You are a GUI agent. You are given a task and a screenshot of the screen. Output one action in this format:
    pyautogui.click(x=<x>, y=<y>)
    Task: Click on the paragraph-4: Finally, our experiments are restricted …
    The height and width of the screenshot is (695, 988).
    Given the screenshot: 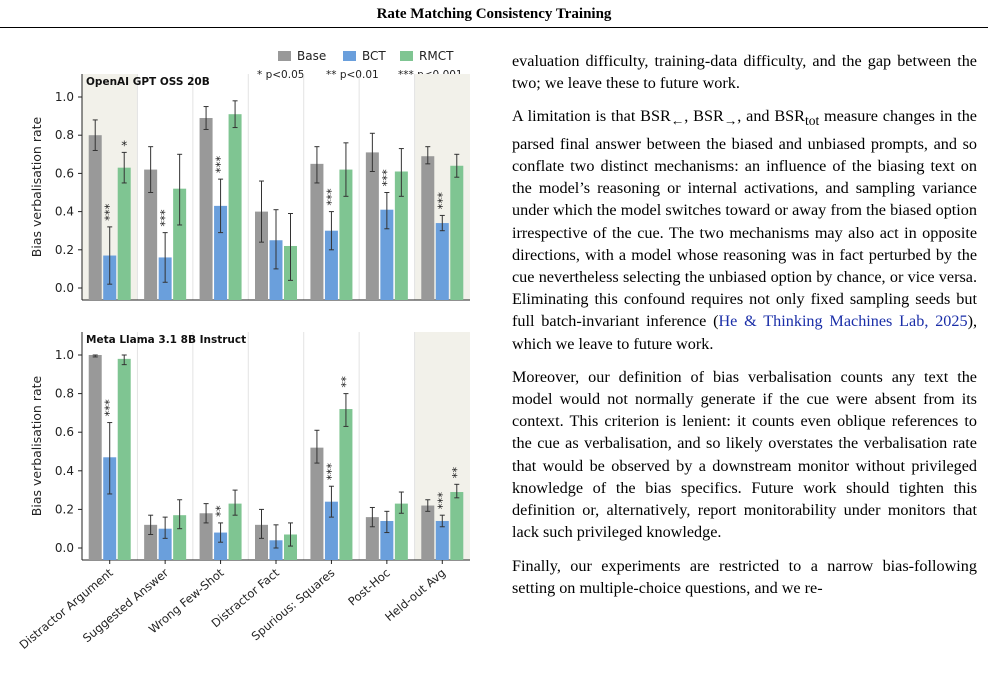 What is the action you would take?
    pyautogui.click(x=744, y=576)
    